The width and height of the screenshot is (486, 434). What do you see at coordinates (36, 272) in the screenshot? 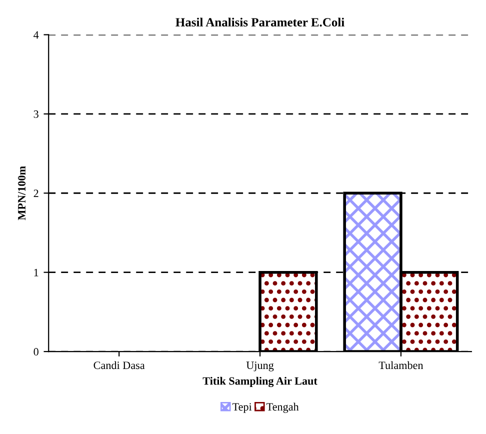
I see `y-tick-label: 1` at bounding box center [36, 272].